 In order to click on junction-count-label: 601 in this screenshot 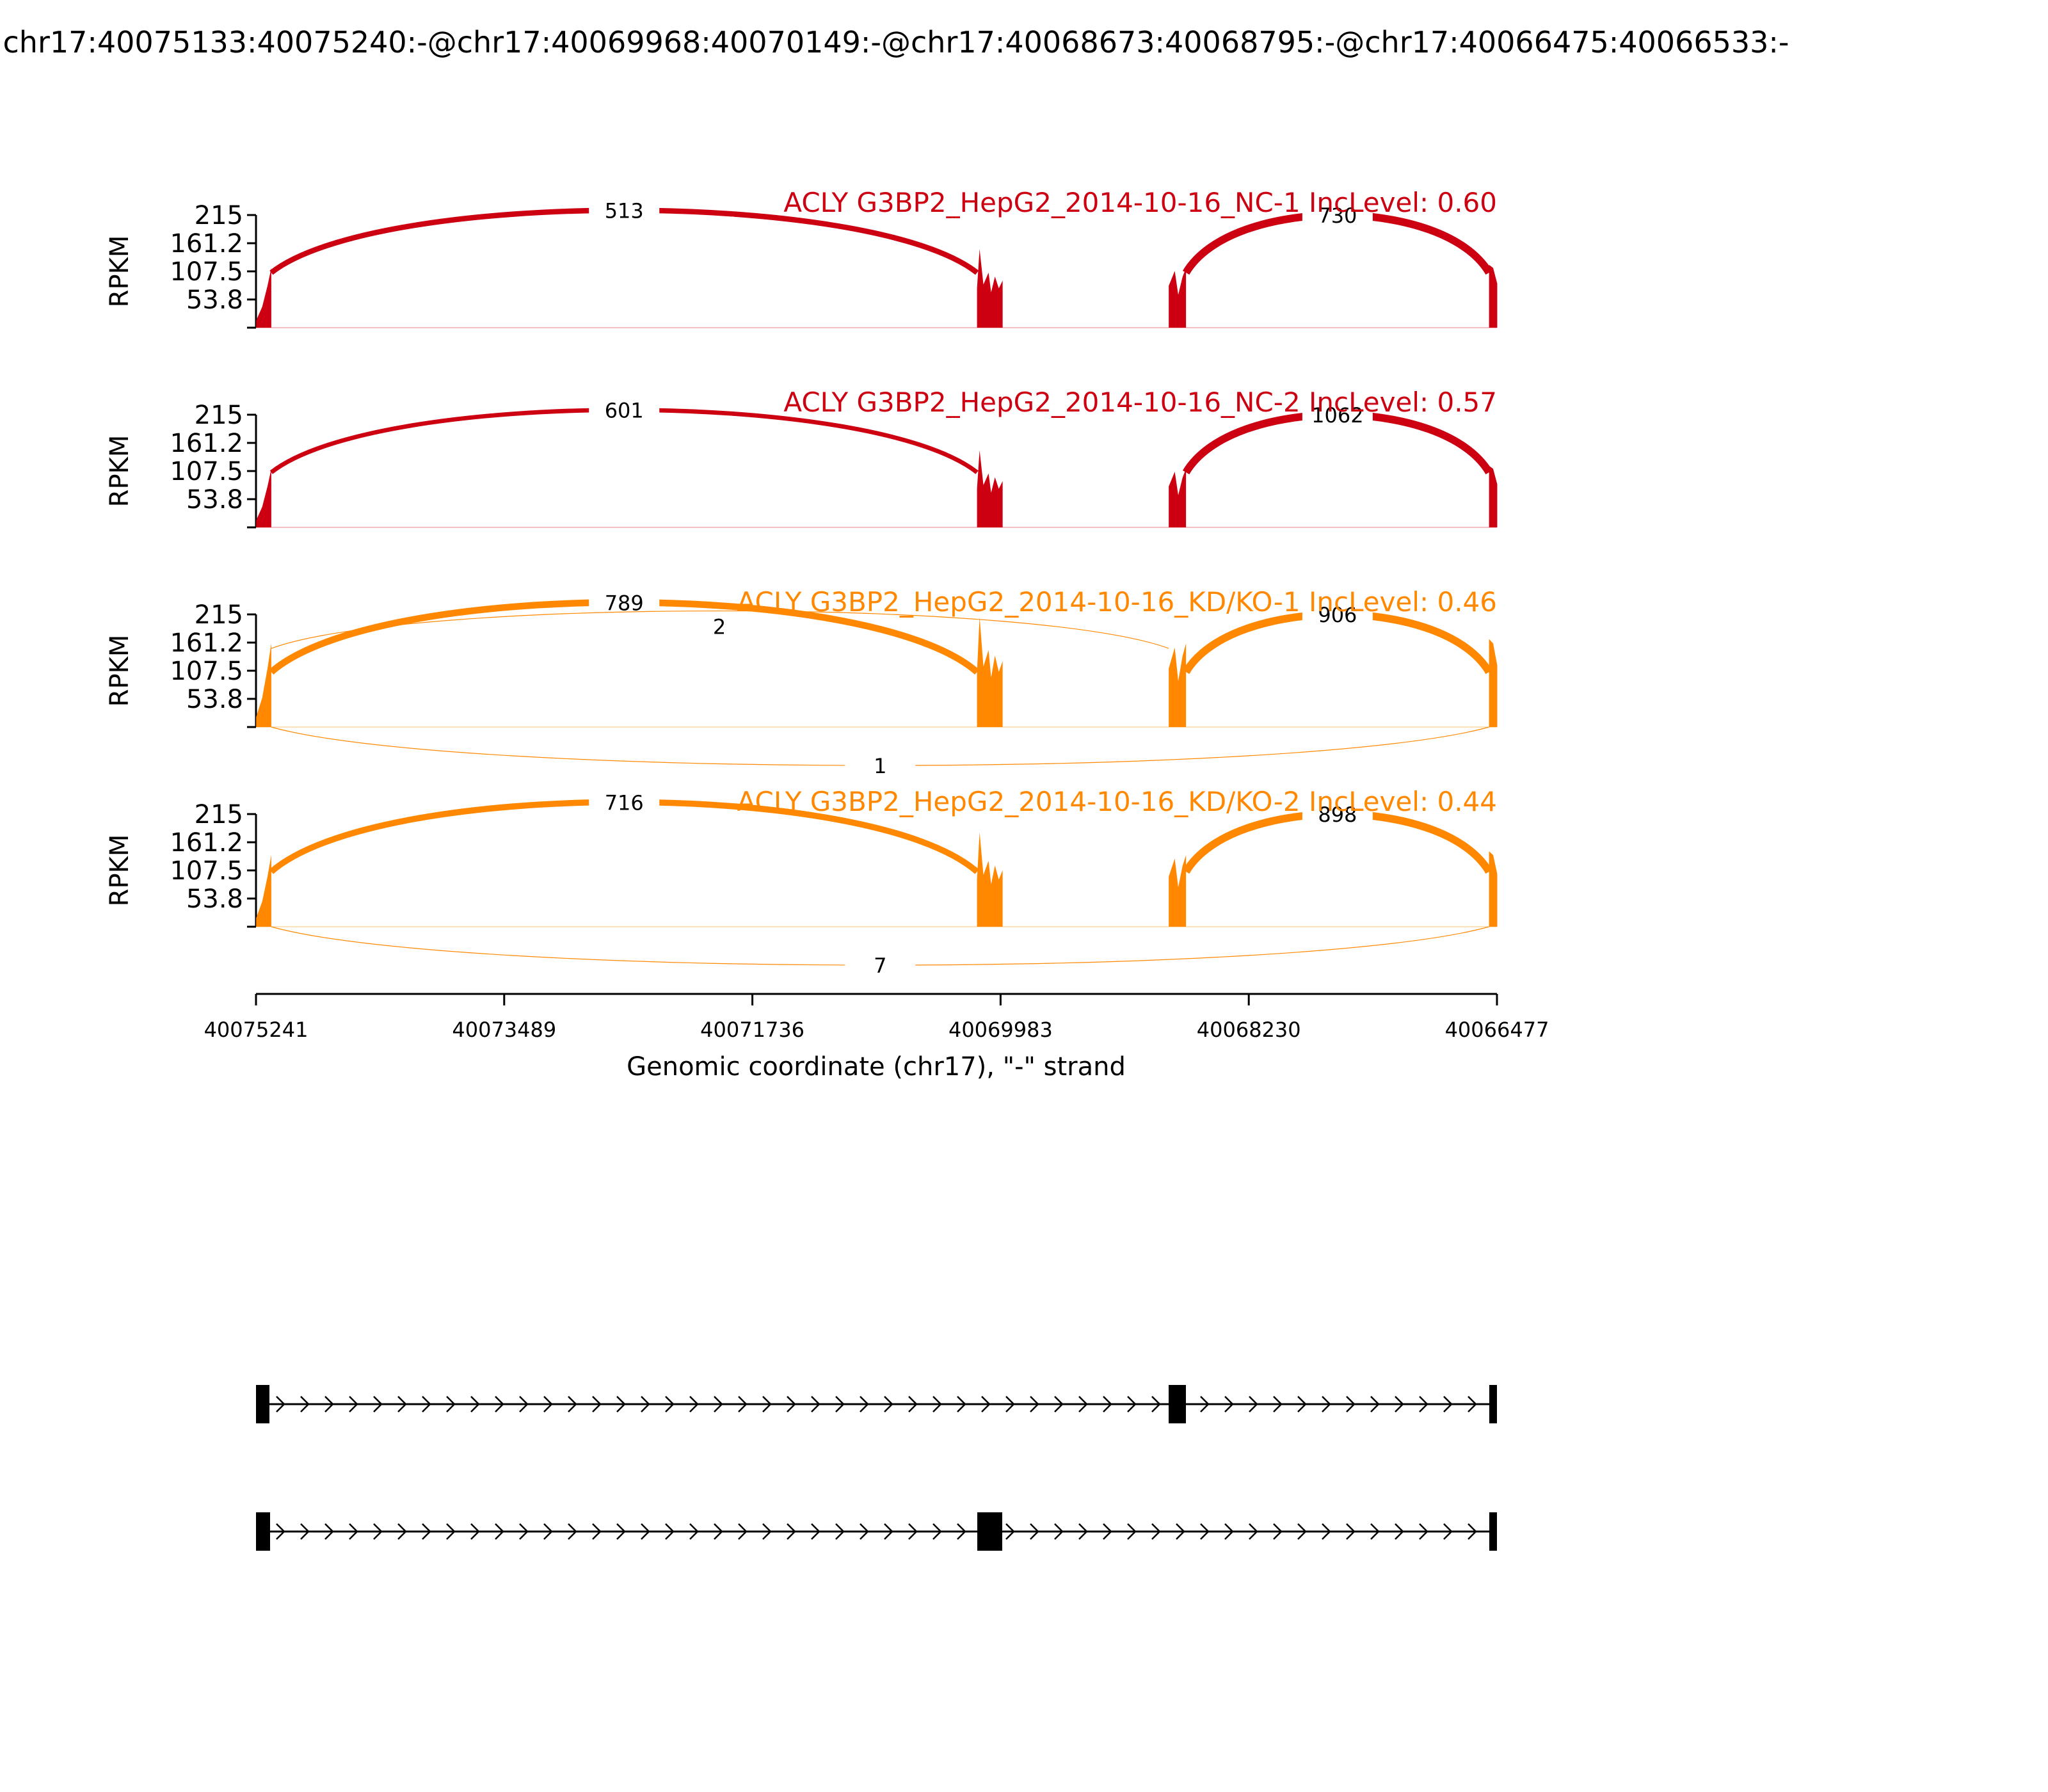, I will do `click(624, 411)`.